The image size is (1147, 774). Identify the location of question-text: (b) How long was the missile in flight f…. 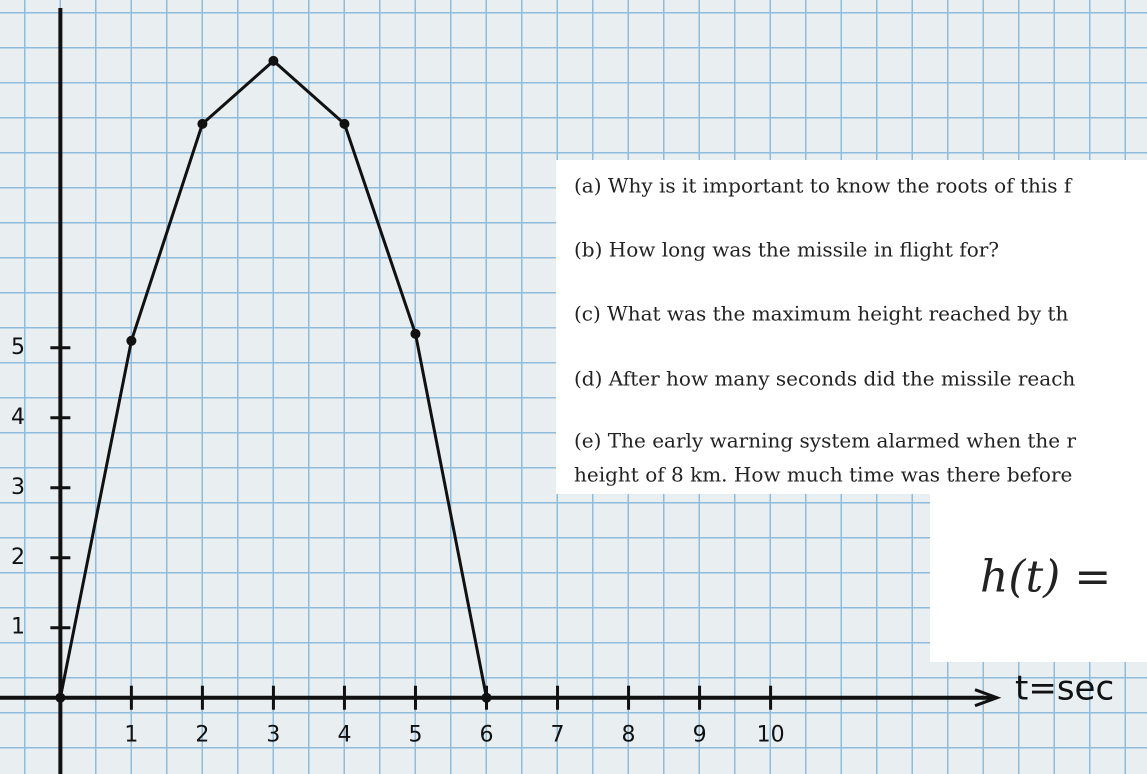
(786, 250).